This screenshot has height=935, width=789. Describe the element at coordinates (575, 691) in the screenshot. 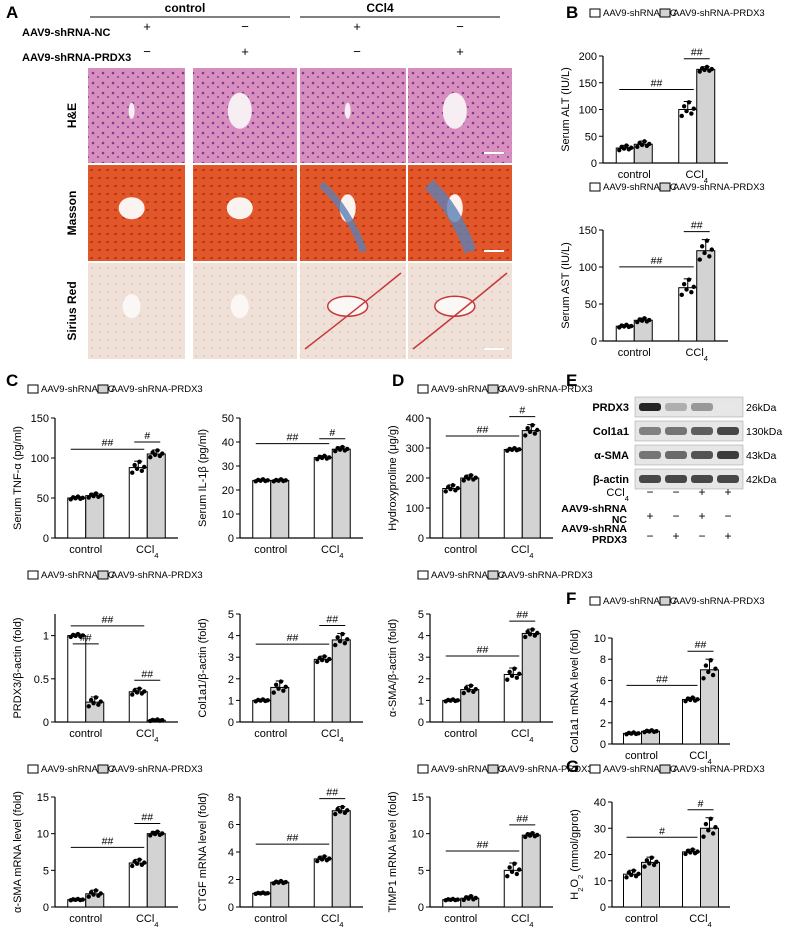

I see `y-axis-label: Col1a1 mRNA level (fold)` at that location.